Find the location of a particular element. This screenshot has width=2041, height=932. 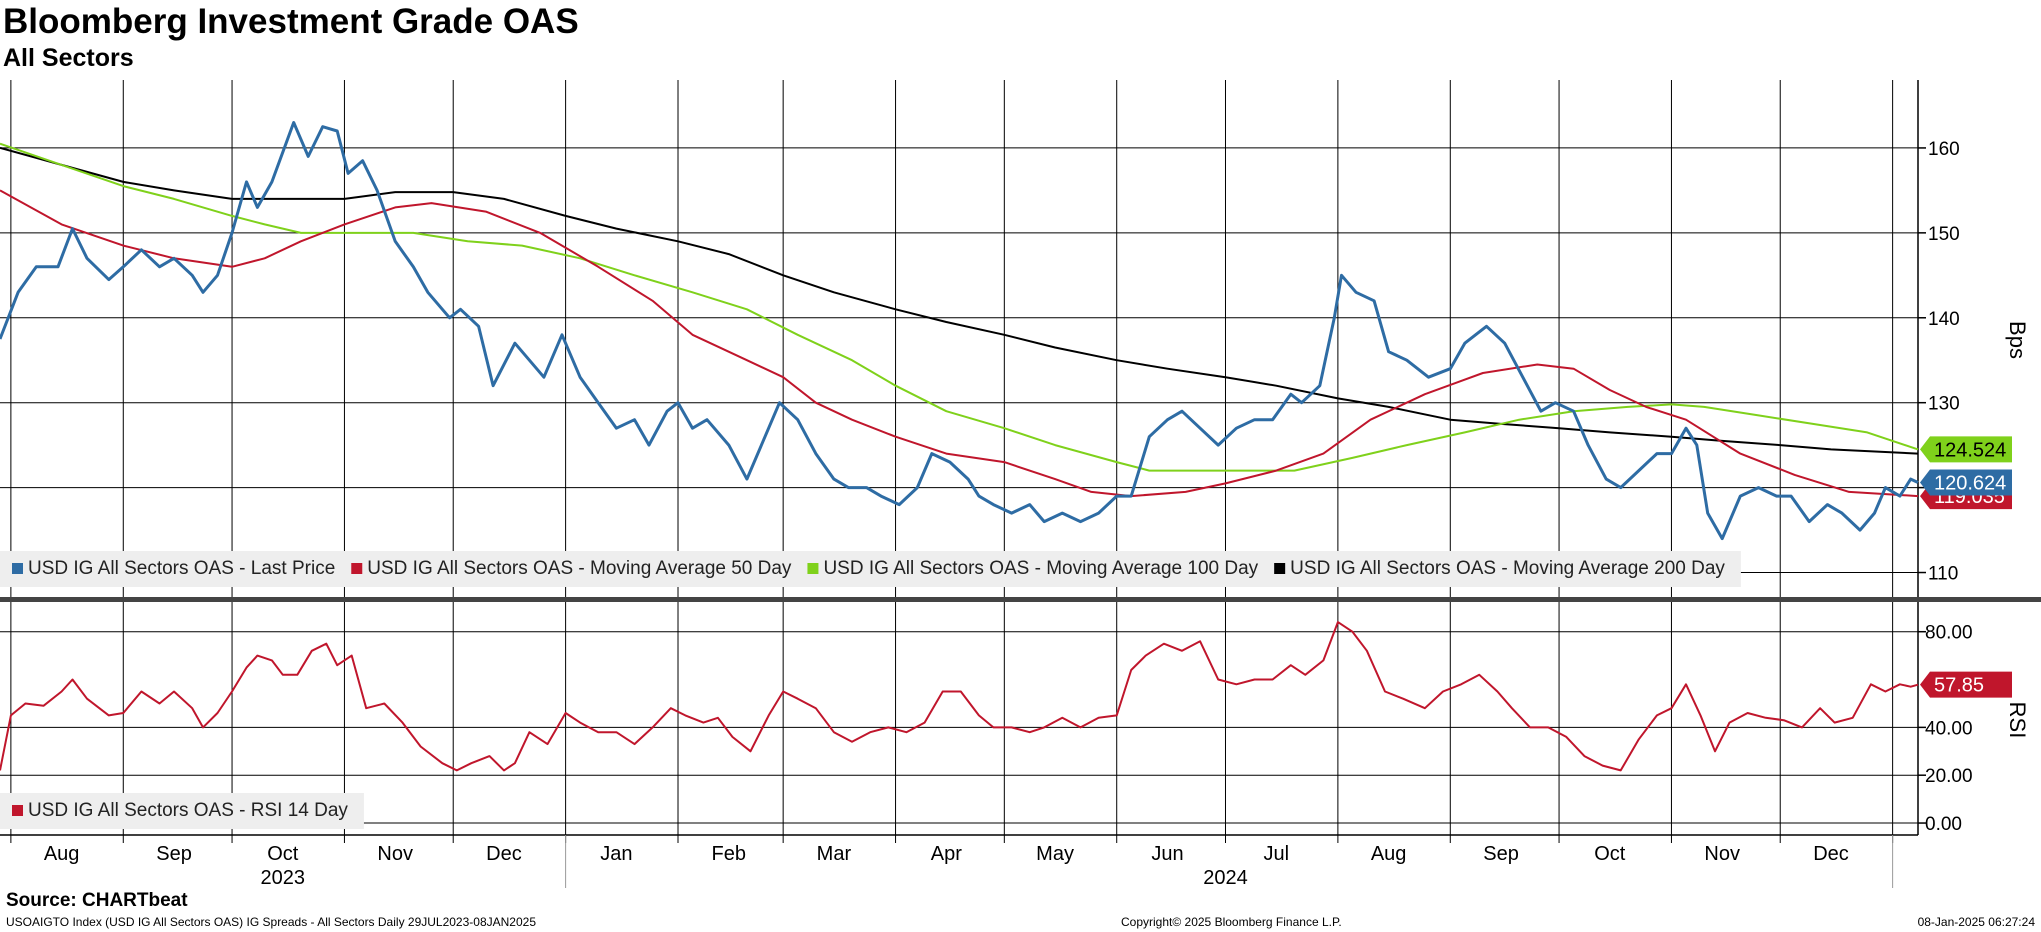

x-month-label: Jan is located at coordinates (616, 854).